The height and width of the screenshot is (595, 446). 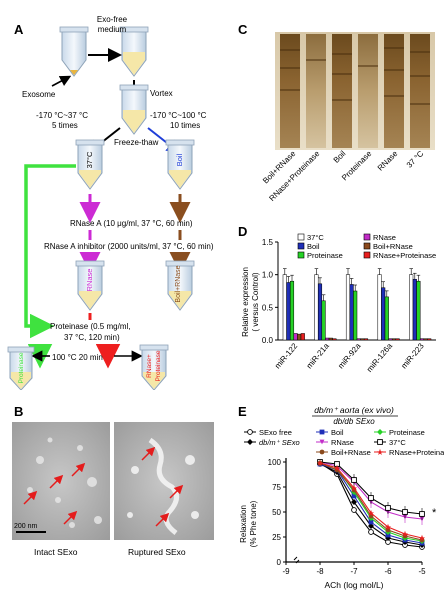 What do you see at coordinates (388, 161) in the screenshot?
I see `gel-lane-label-5: RNase` at bounding box center [388, 161].